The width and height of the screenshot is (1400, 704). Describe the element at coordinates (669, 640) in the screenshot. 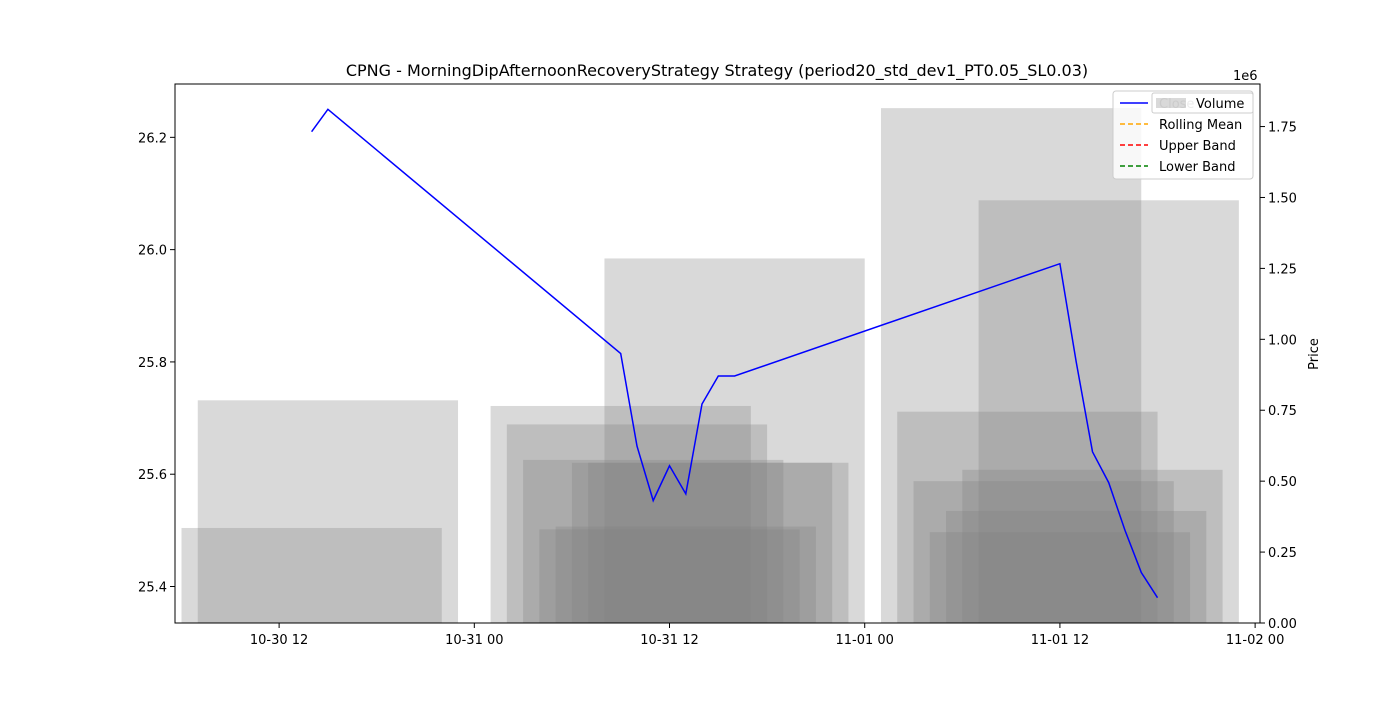

I see `x-tick-label: 10-31 12` at that location.